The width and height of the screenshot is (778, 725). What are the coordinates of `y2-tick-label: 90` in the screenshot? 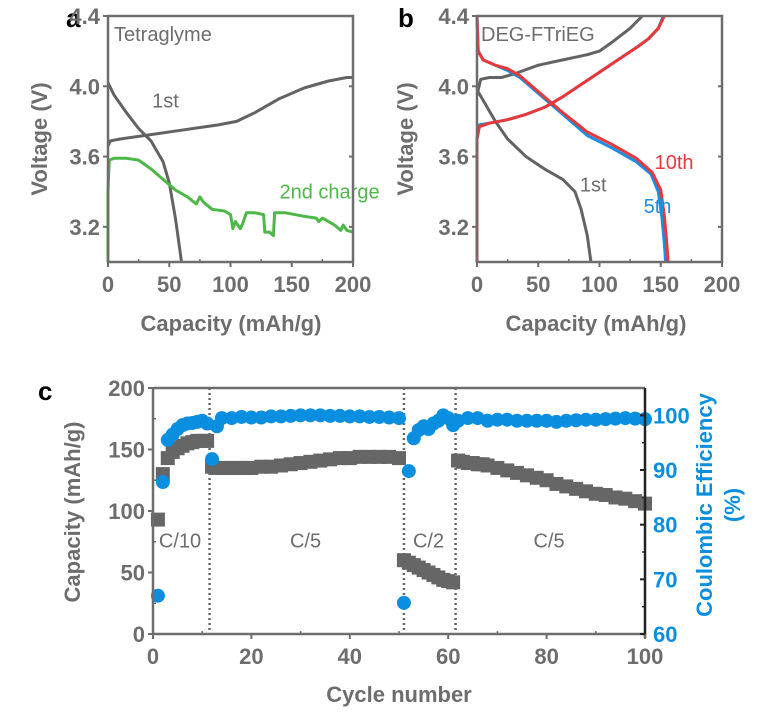 It's located at (665, 470).